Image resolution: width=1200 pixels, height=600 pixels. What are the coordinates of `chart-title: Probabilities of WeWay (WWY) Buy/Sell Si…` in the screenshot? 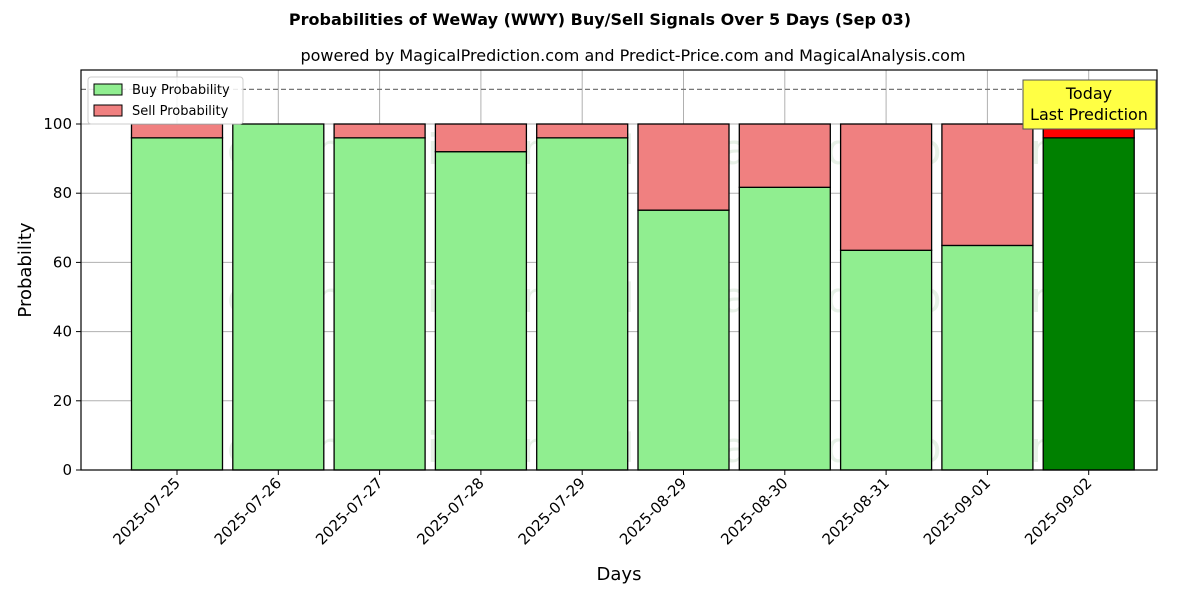 It's located at (600, 19).